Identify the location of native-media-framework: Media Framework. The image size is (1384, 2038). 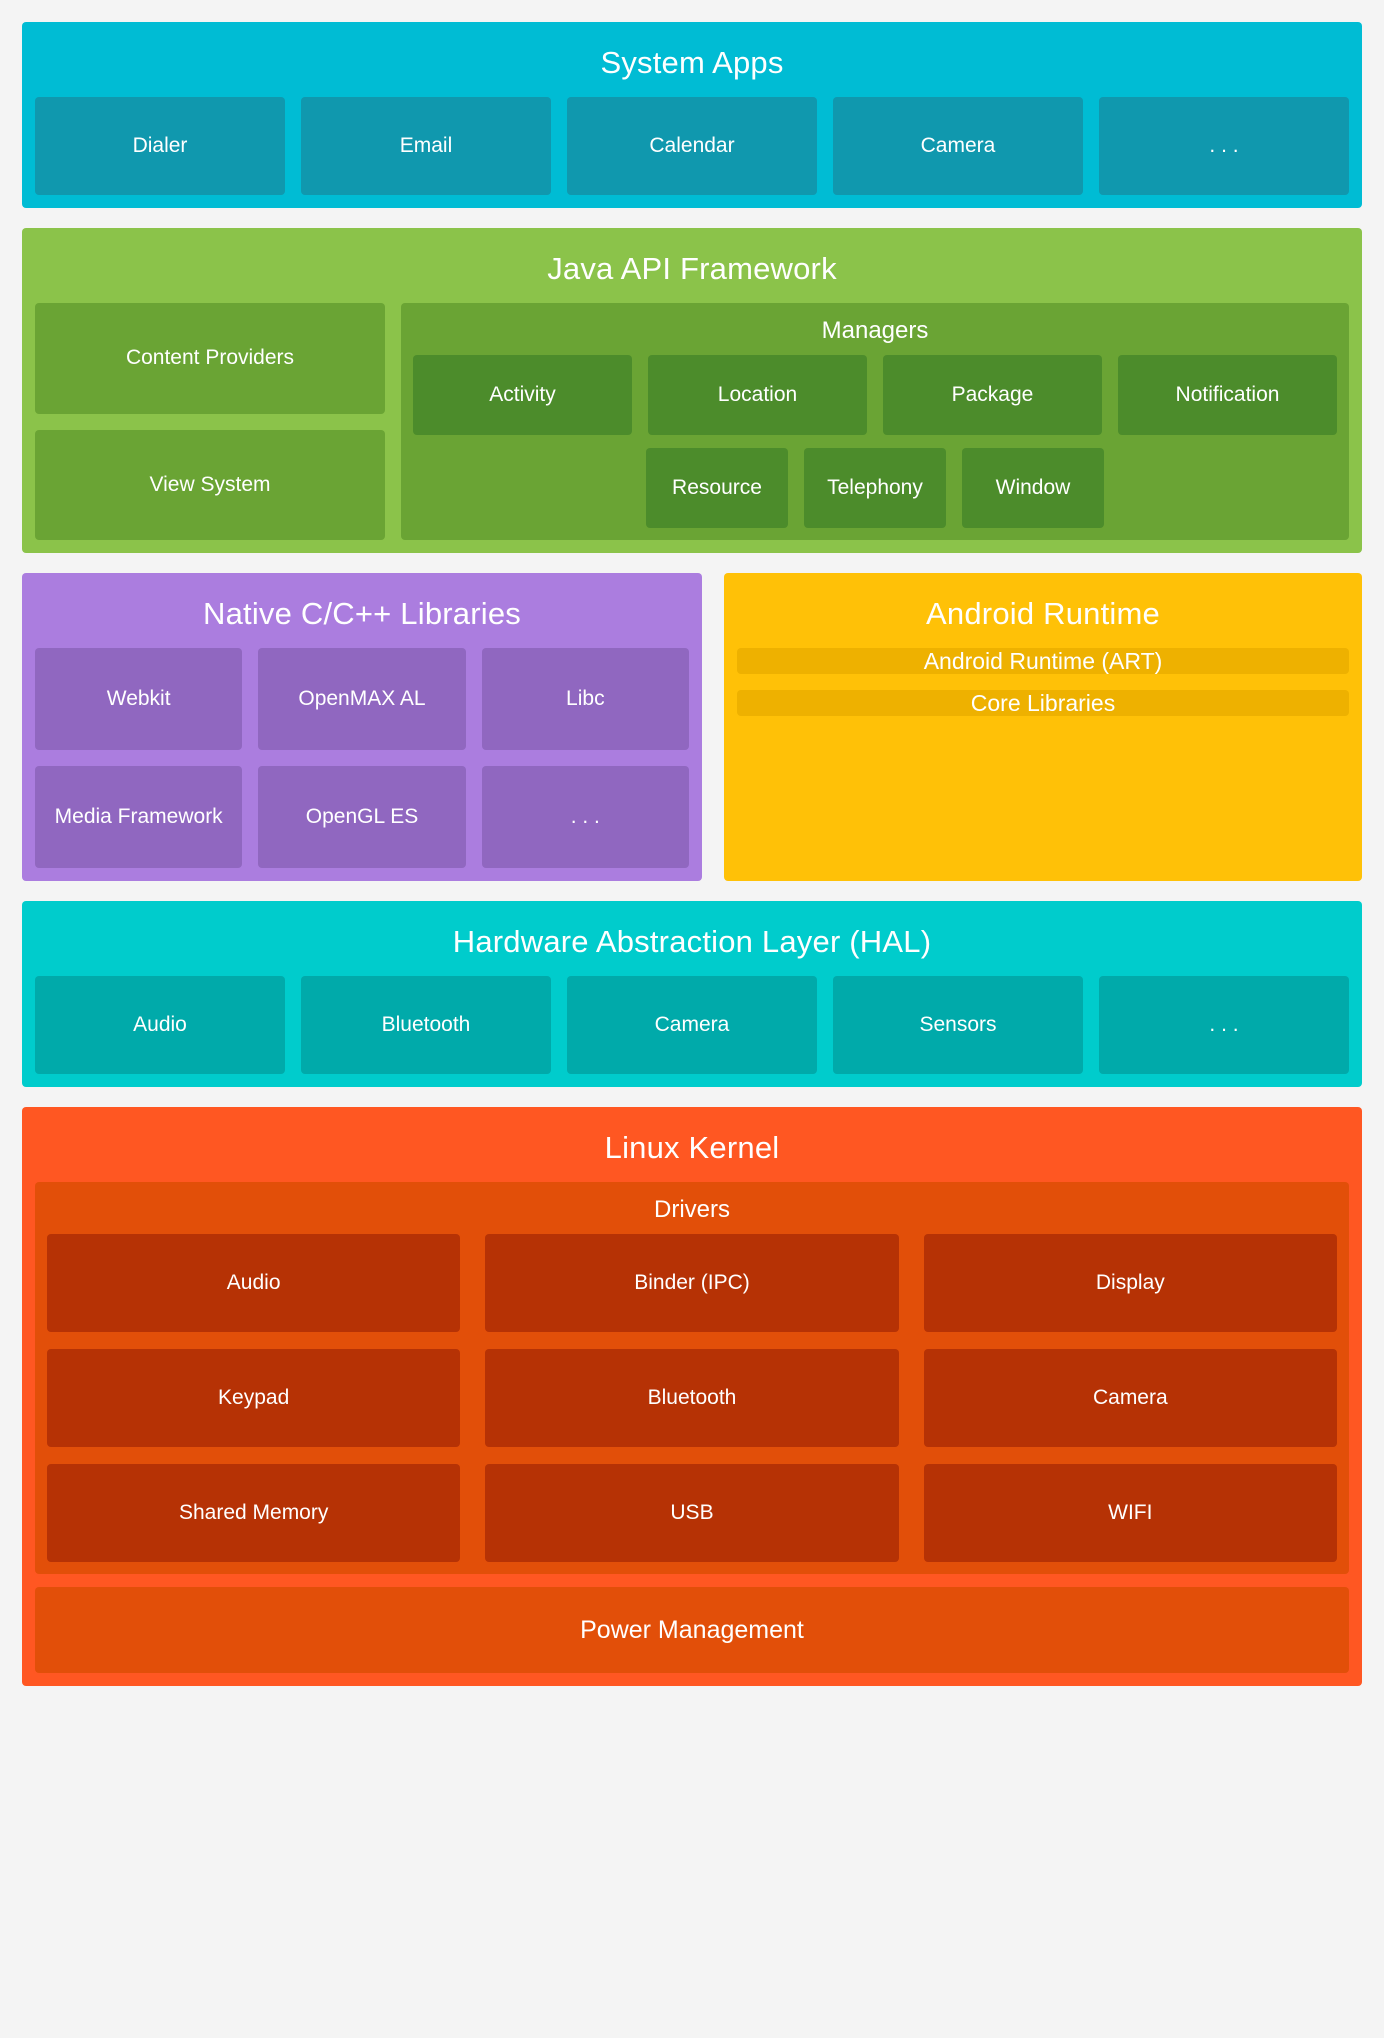
(139, 817).